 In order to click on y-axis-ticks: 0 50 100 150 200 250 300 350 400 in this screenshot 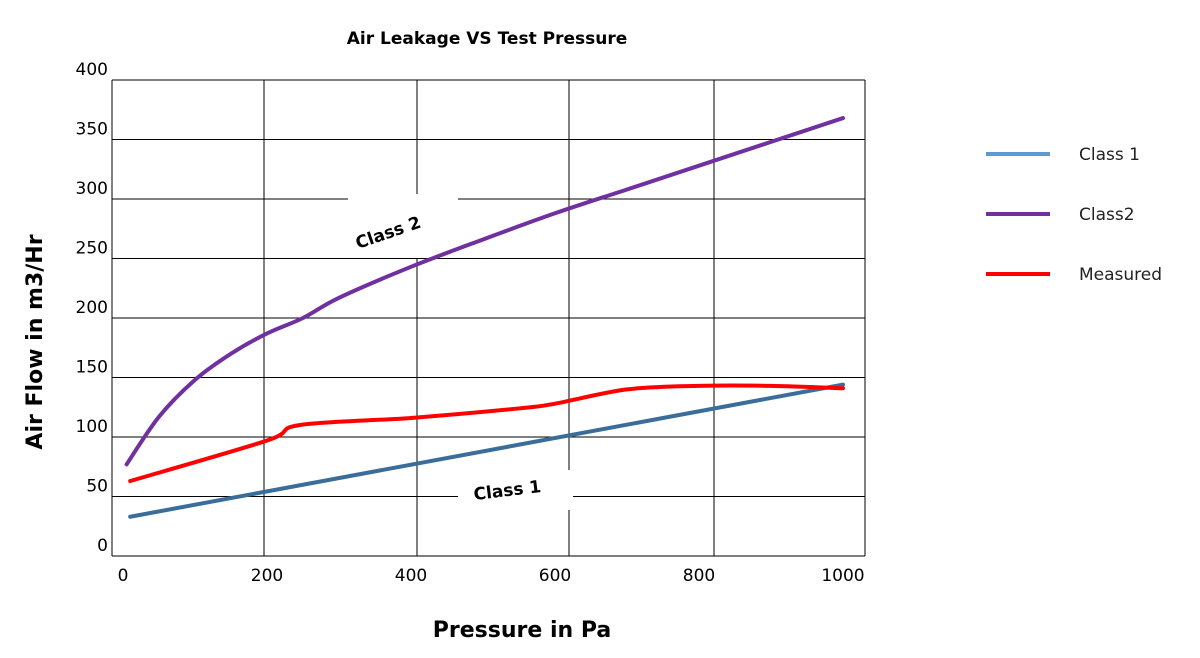, I will do `click(92, 308)`.